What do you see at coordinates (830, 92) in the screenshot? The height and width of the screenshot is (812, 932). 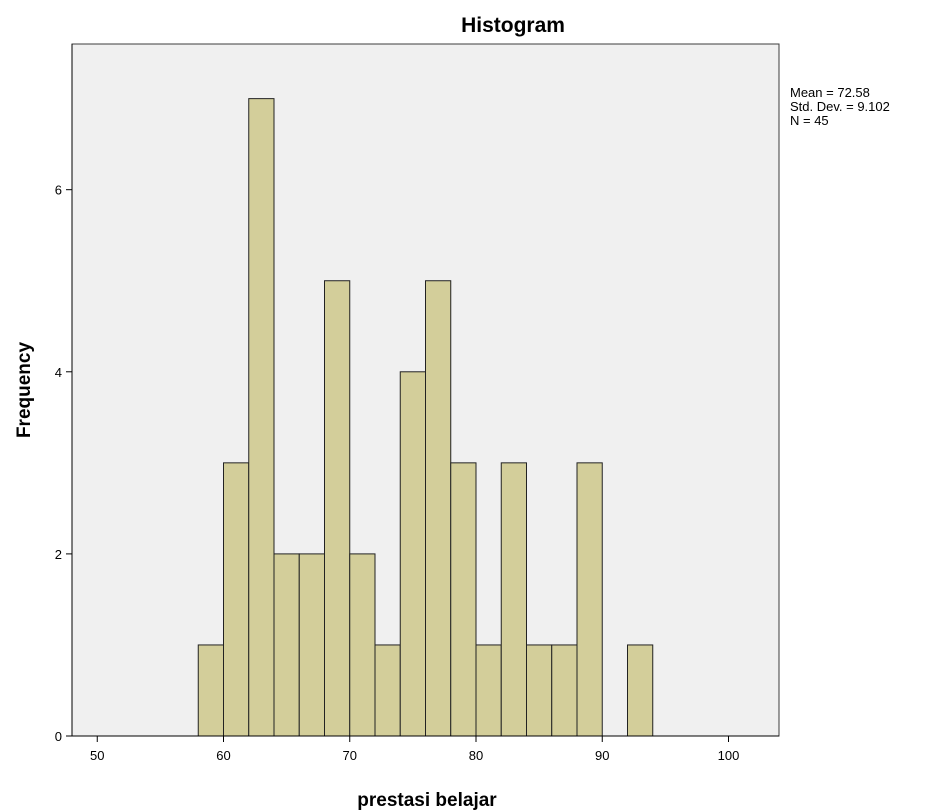 I see `stat-line: Mean = 72.58` at bounding box center [830, 92].